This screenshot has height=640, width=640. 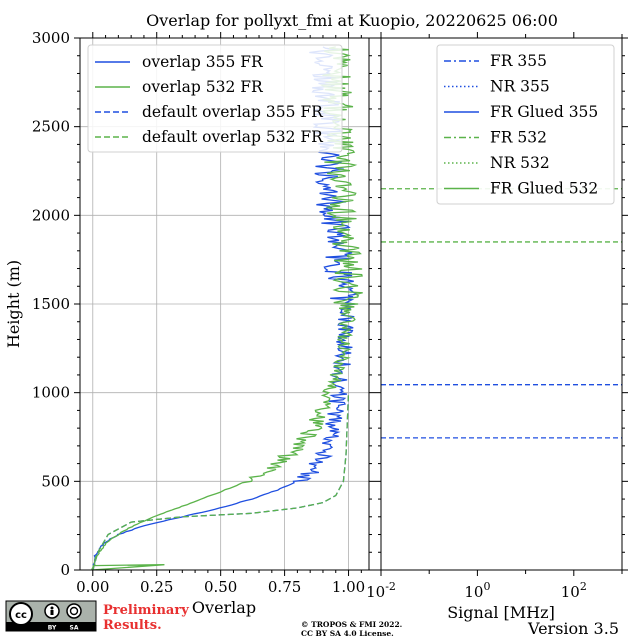 I want to click on x-tick-label: 10⁰, so click(x=477, y=590).